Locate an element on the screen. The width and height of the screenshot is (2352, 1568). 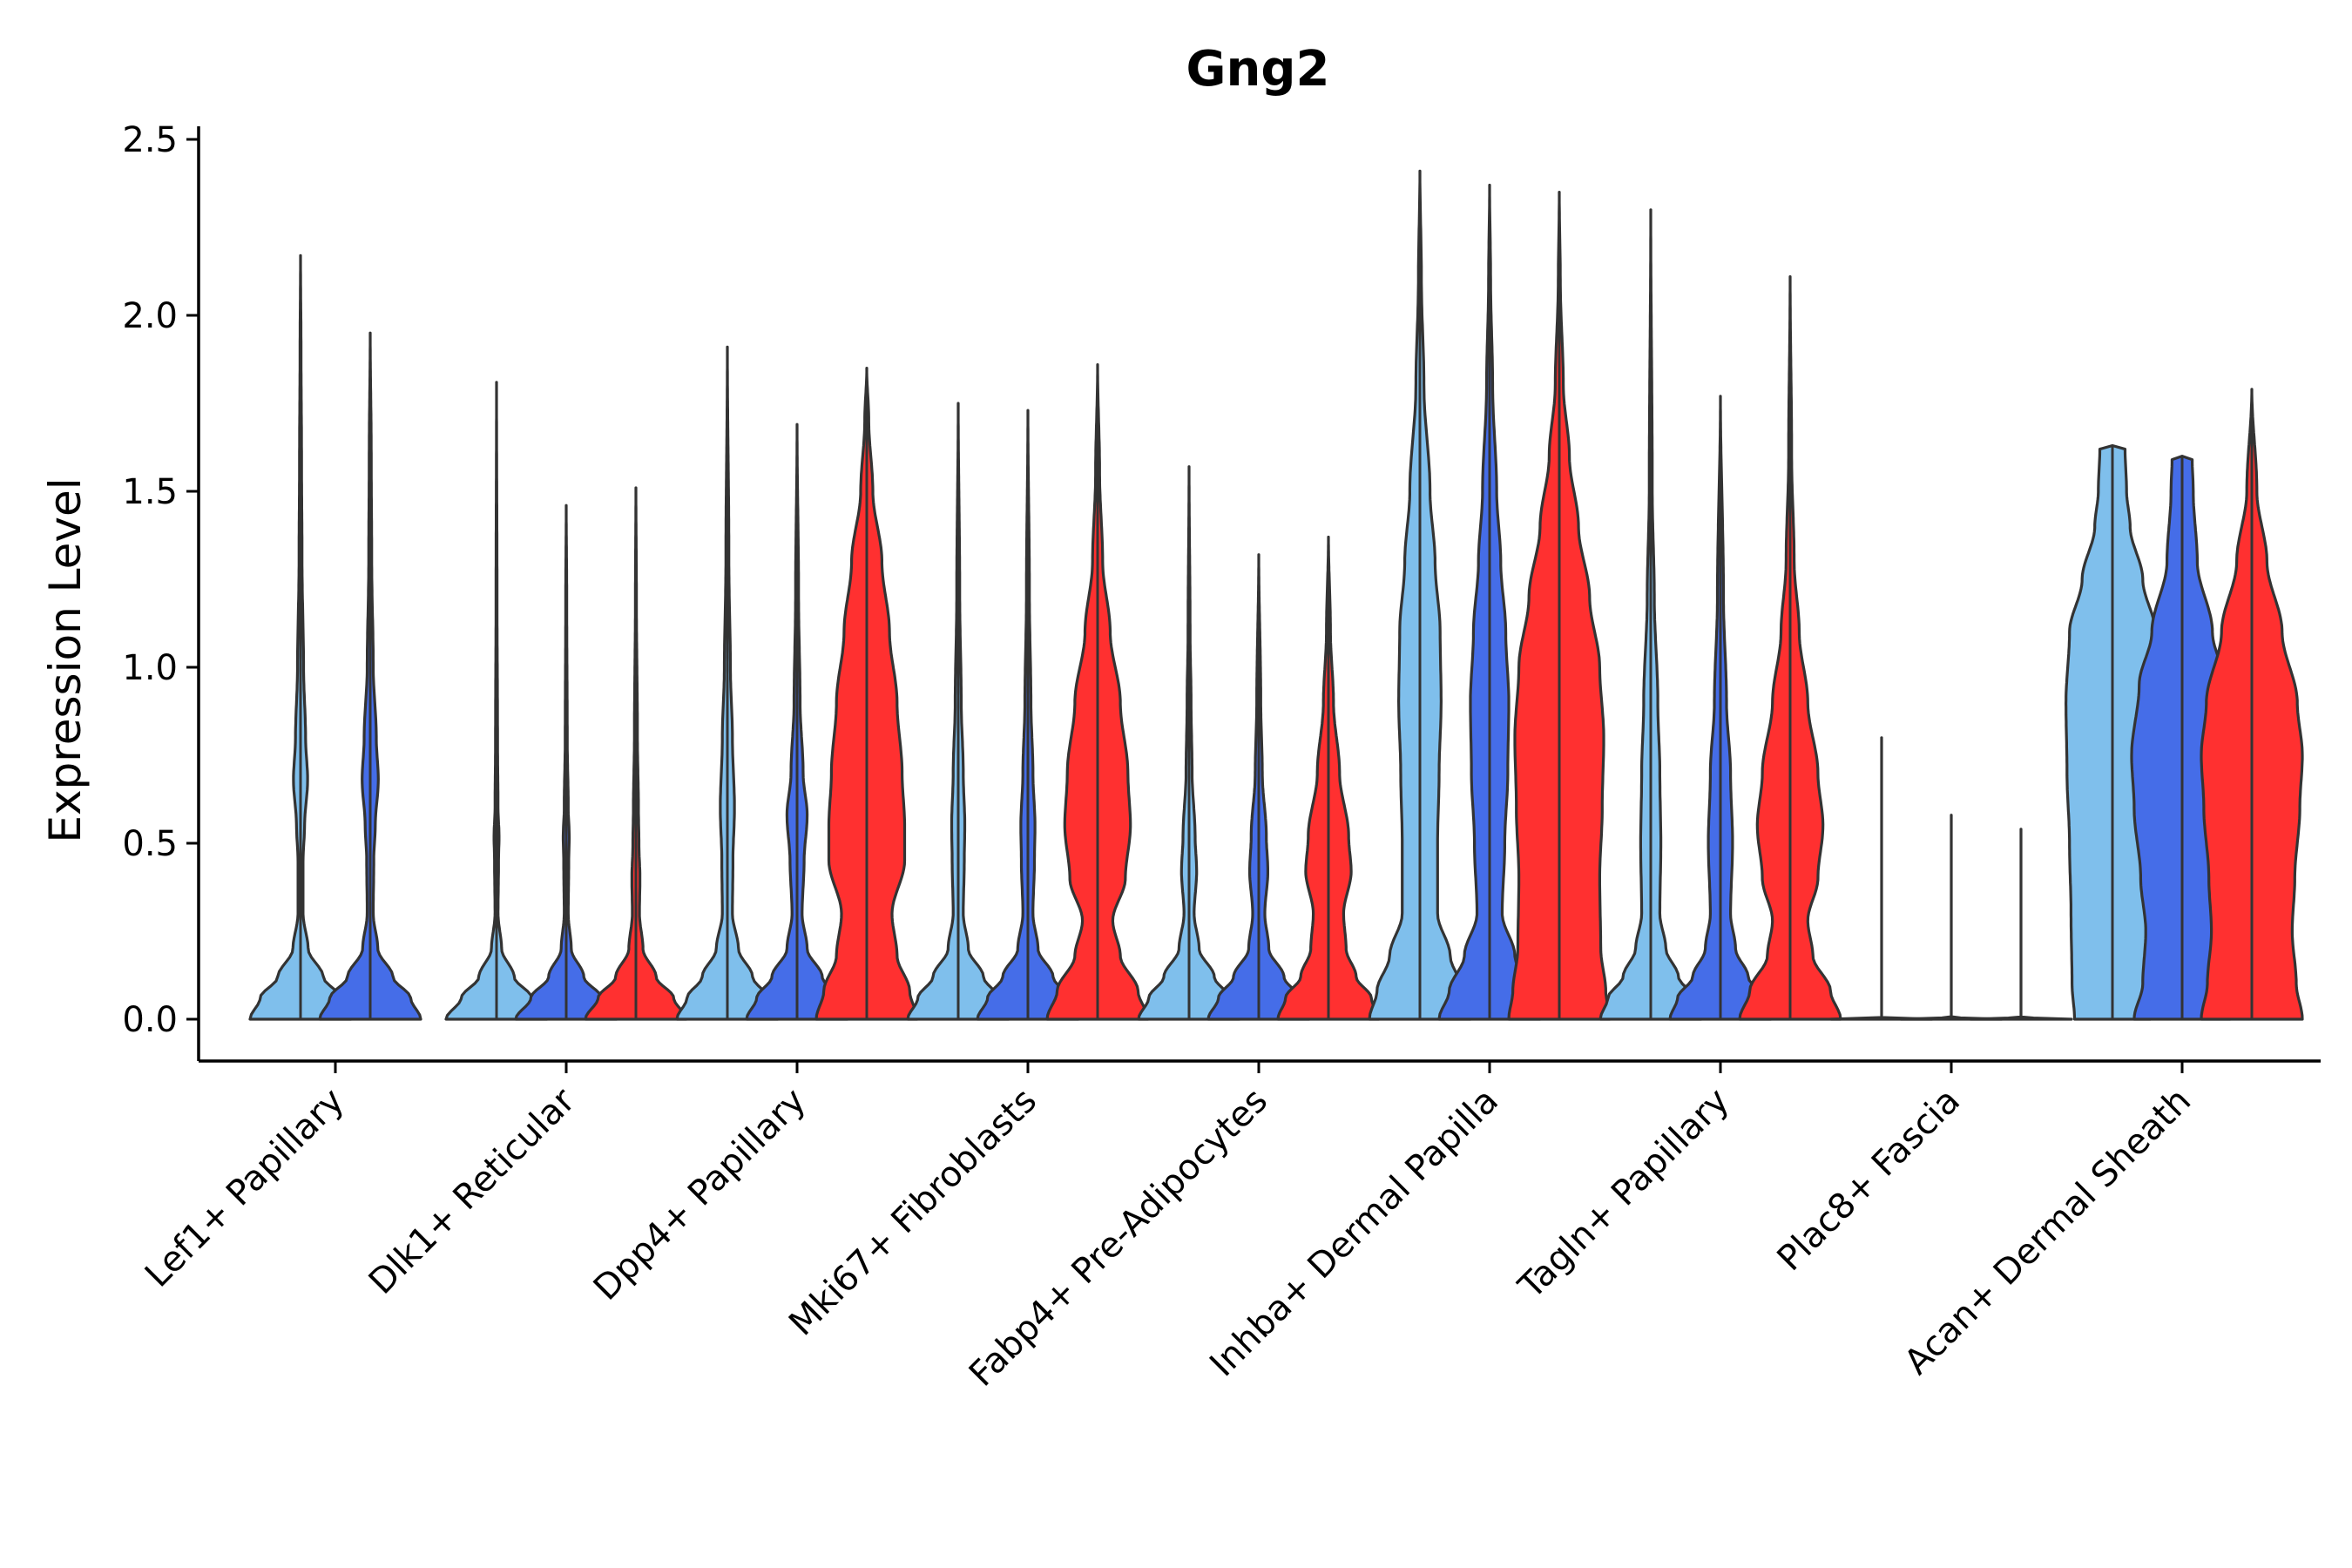
y-tick-label: 2.5 is located at coordinates (150, 140).